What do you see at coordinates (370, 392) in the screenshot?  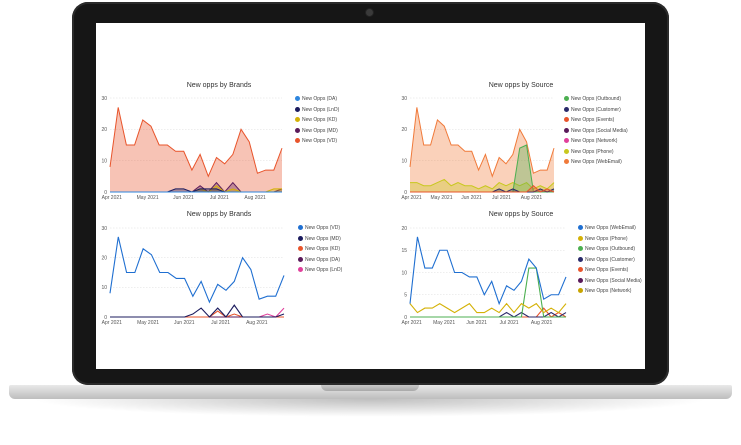 I see `laptop-base` at bounding box center [370, 392].